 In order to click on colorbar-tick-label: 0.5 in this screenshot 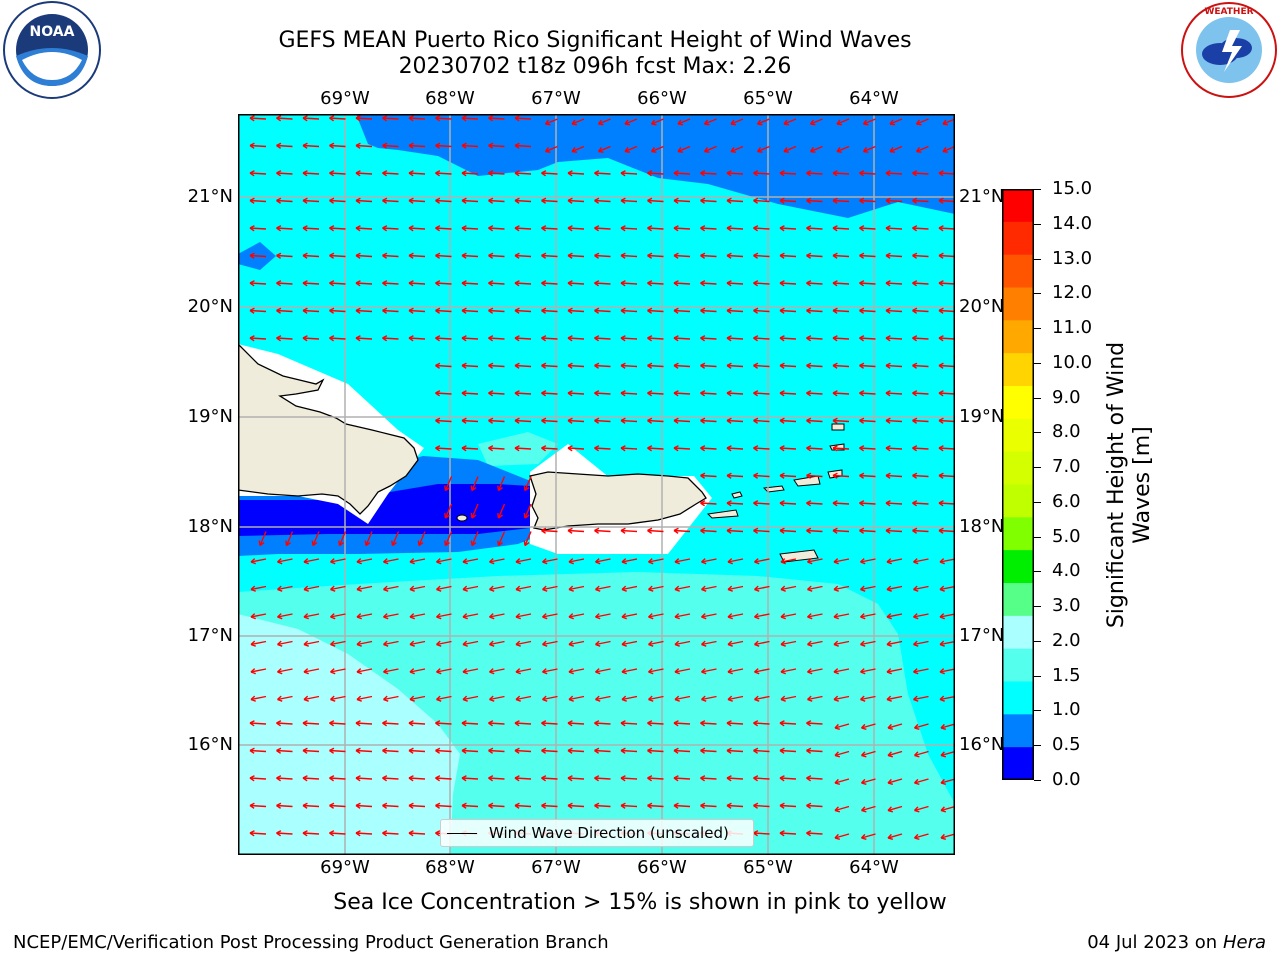, I will do `click(1066, 745)`.